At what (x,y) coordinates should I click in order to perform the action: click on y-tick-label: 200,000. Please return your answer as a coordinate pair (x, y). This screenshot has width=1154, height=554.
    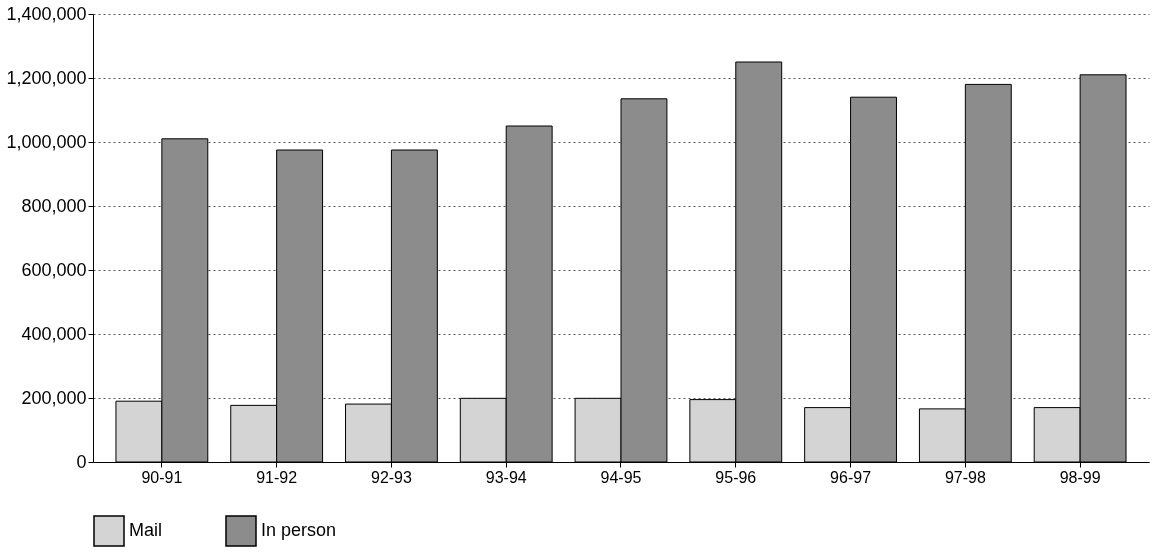
    Looking at the image, I should click on (54, 397).